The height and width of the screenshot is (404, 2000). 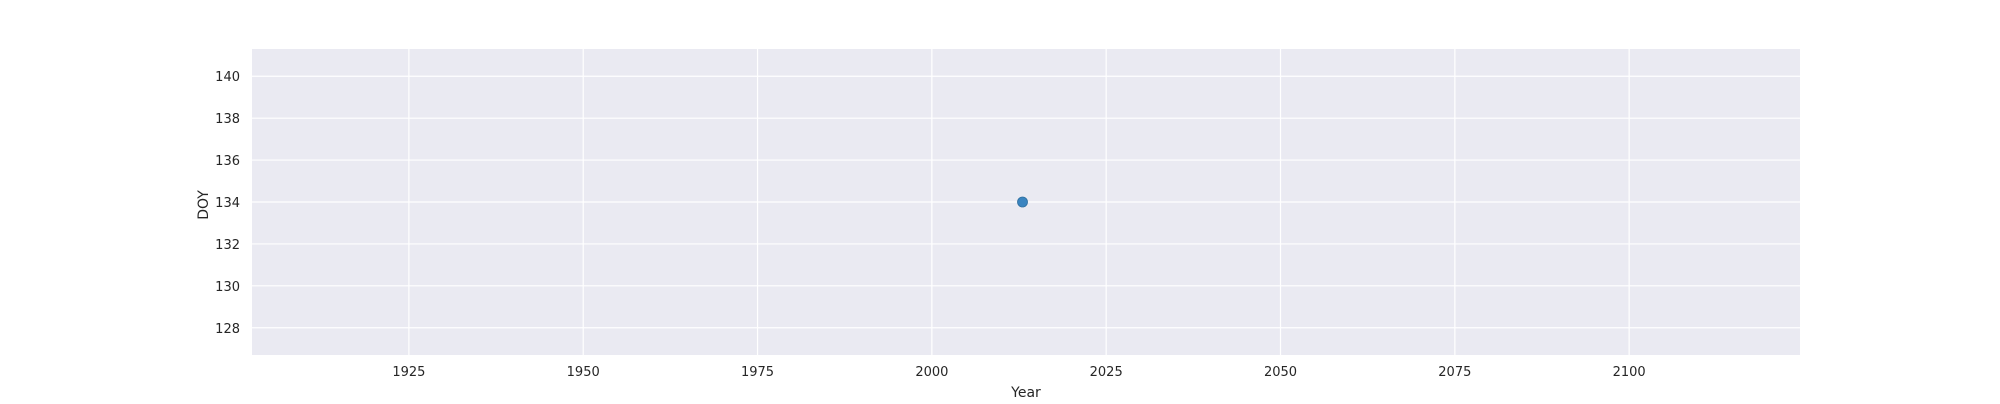 What do you see at coordinates (227, 245) in the screenshot?
I see `y-tick-label: 132` at bounding box center [227, 245].